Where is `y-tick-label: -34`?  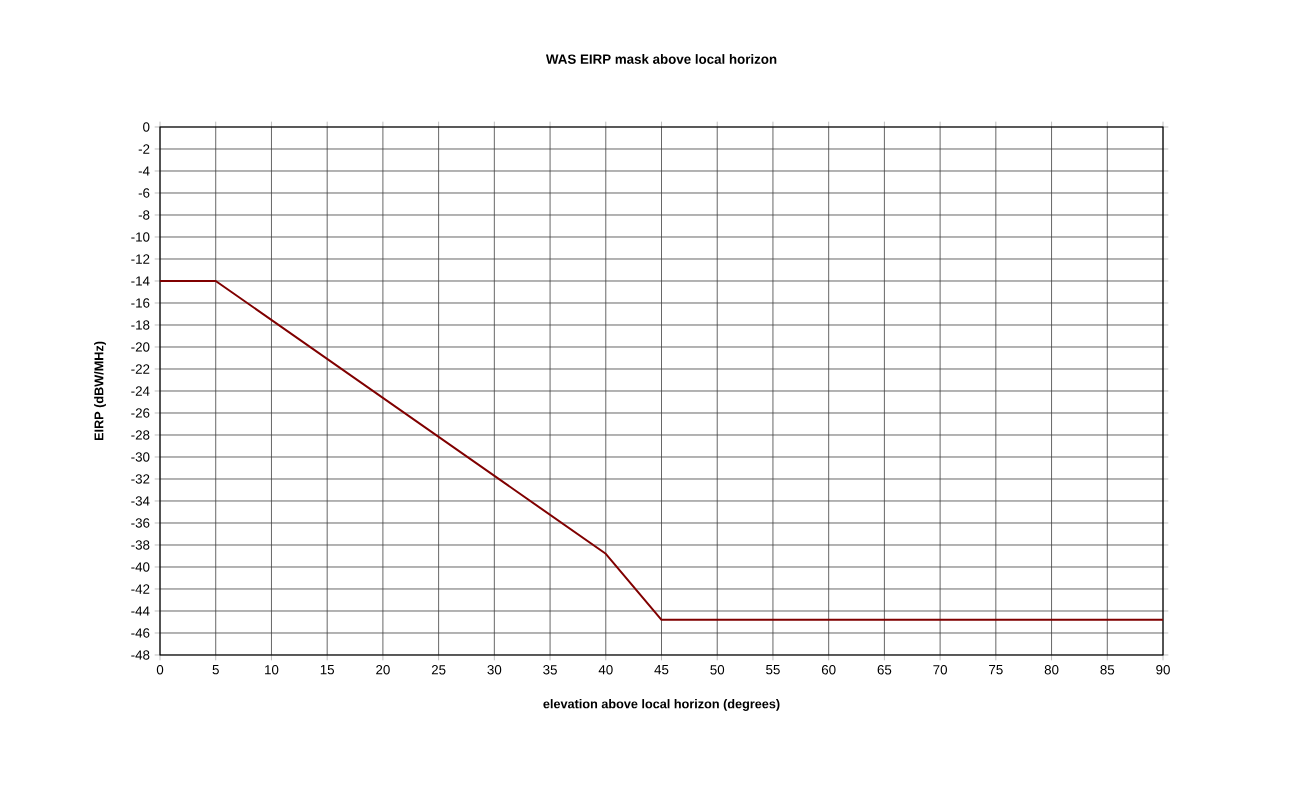
y-tick-label: -34 is located at coordinates (140, 501).